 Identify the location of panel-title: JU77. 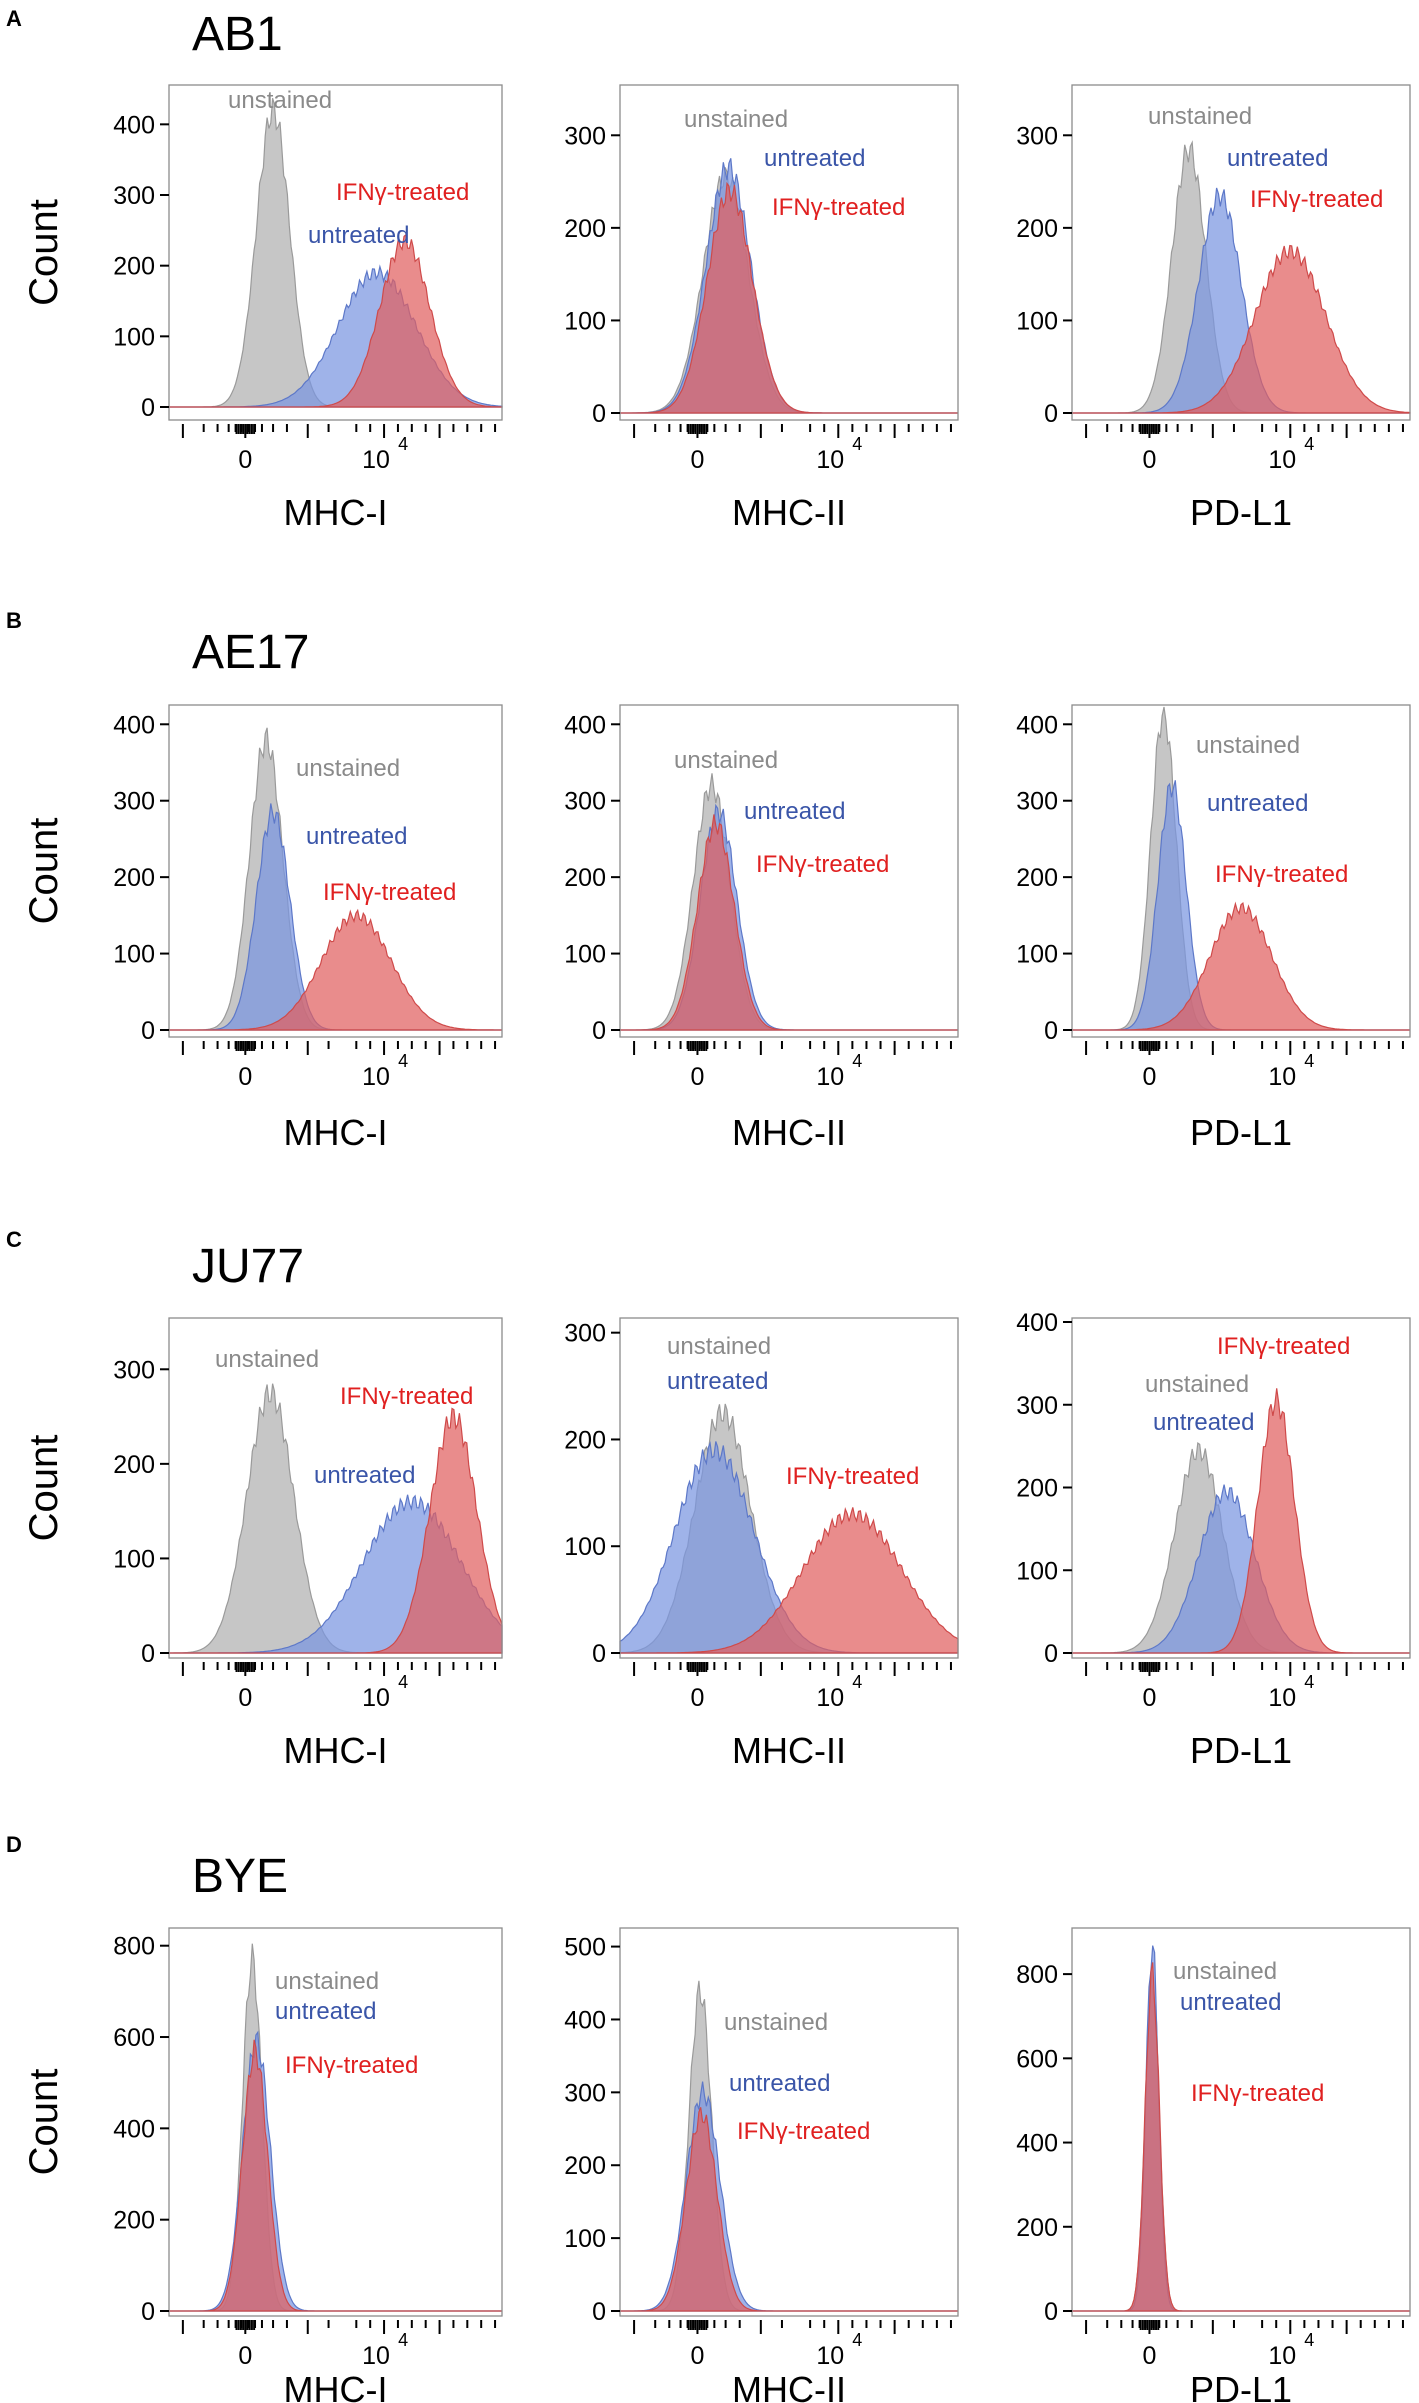
(248, 1266).